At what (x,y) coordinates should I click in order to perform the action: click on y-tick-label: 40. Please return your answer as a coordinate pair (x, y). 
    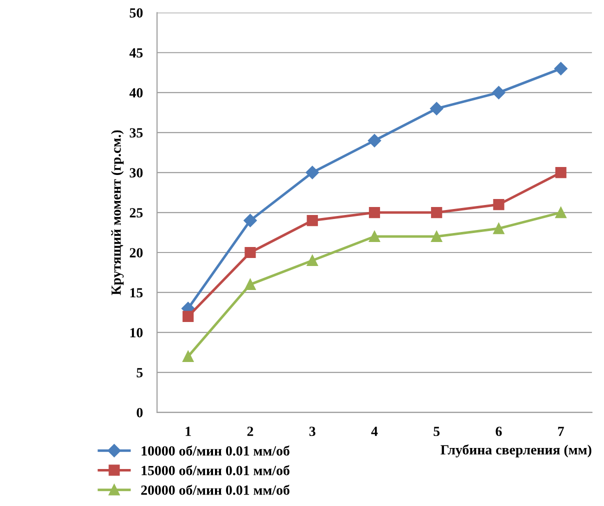
    Looking at the image, I should click on (136, 93).